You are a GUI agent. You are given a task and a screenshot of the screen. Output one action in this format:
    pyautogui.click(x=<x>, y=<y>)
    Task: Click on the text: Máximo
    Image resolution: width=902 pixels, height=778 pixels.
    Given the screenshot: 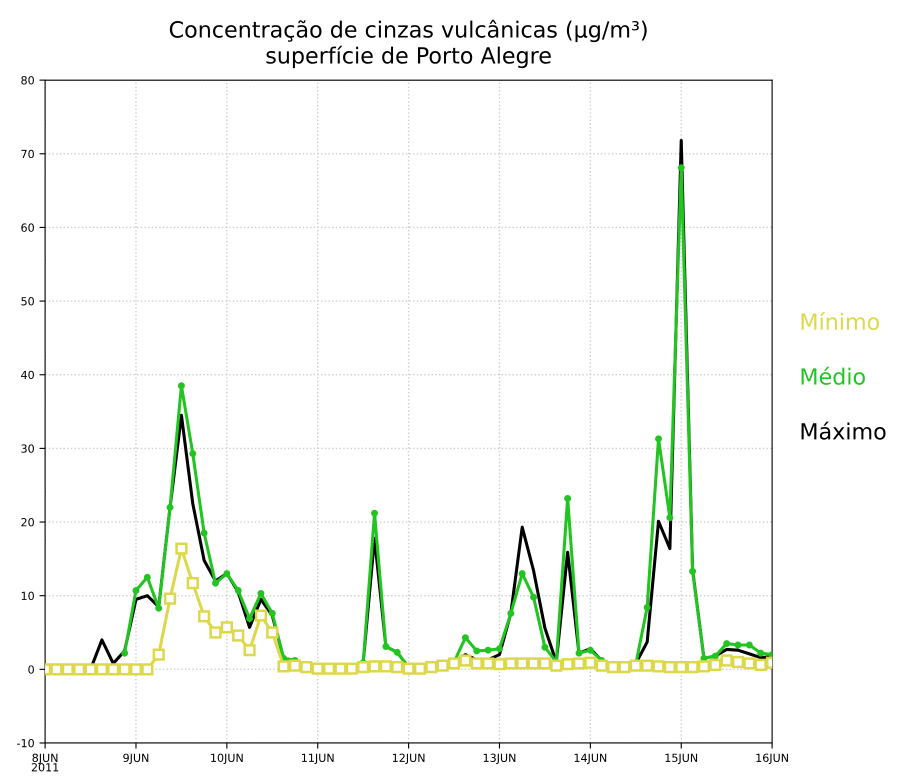 What is the action you would take?
    pyautogui.click(x=844, y=431)
    